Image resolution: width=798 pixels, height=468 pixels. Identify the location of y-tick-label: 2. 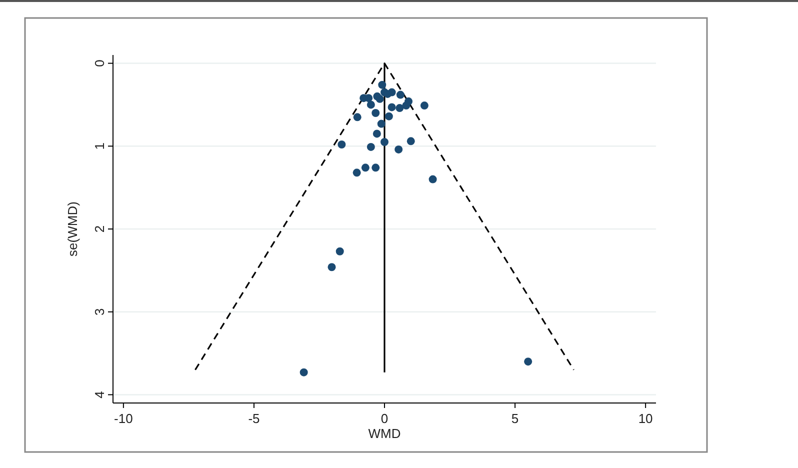
(99, 229).